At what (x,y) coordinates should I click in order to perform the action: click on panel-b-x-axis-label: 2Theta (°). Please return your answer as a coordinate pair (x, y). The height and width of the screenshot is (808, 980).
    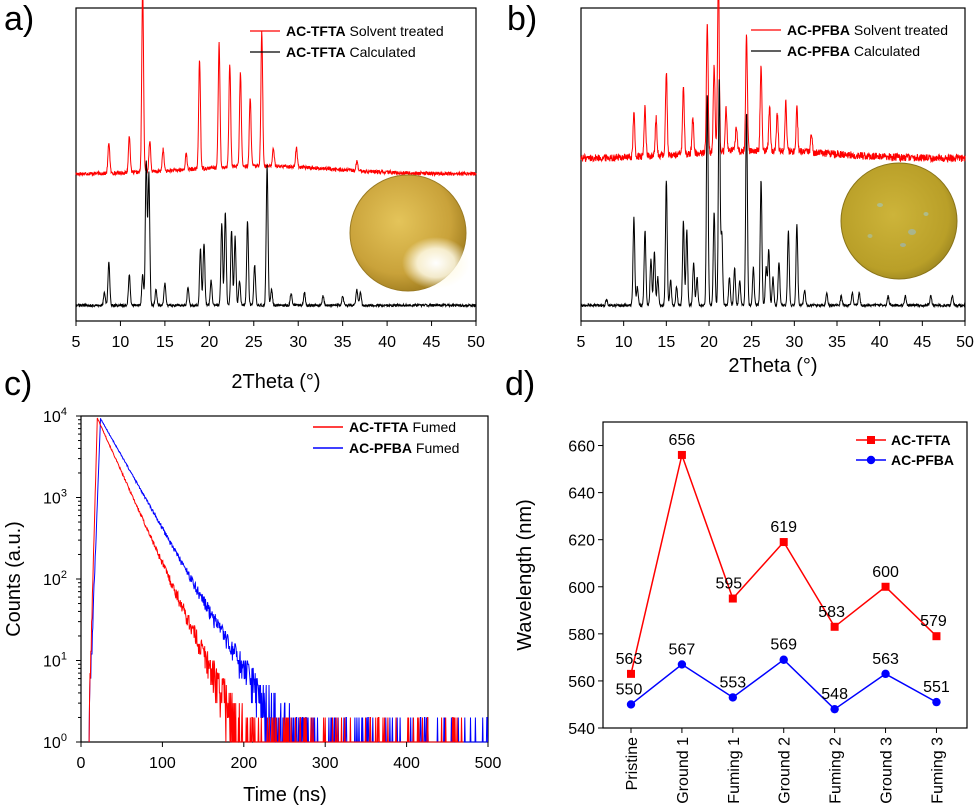
    Looking at the image, I should click on (772, 366).